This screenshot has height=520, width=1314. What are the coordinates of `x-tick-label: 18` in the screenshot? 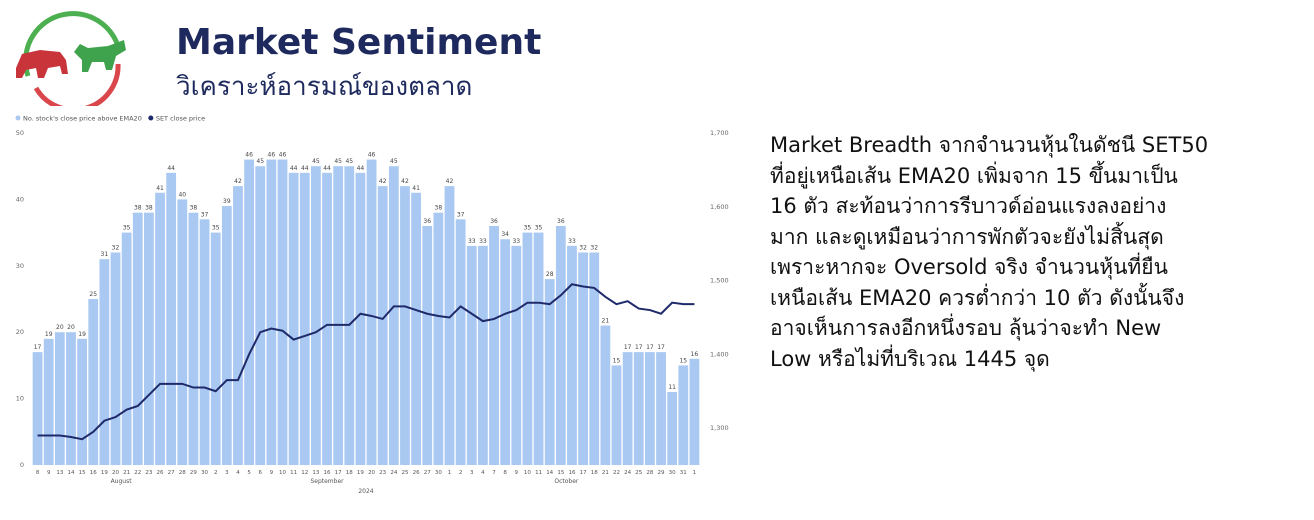 It's located at (349, 473).